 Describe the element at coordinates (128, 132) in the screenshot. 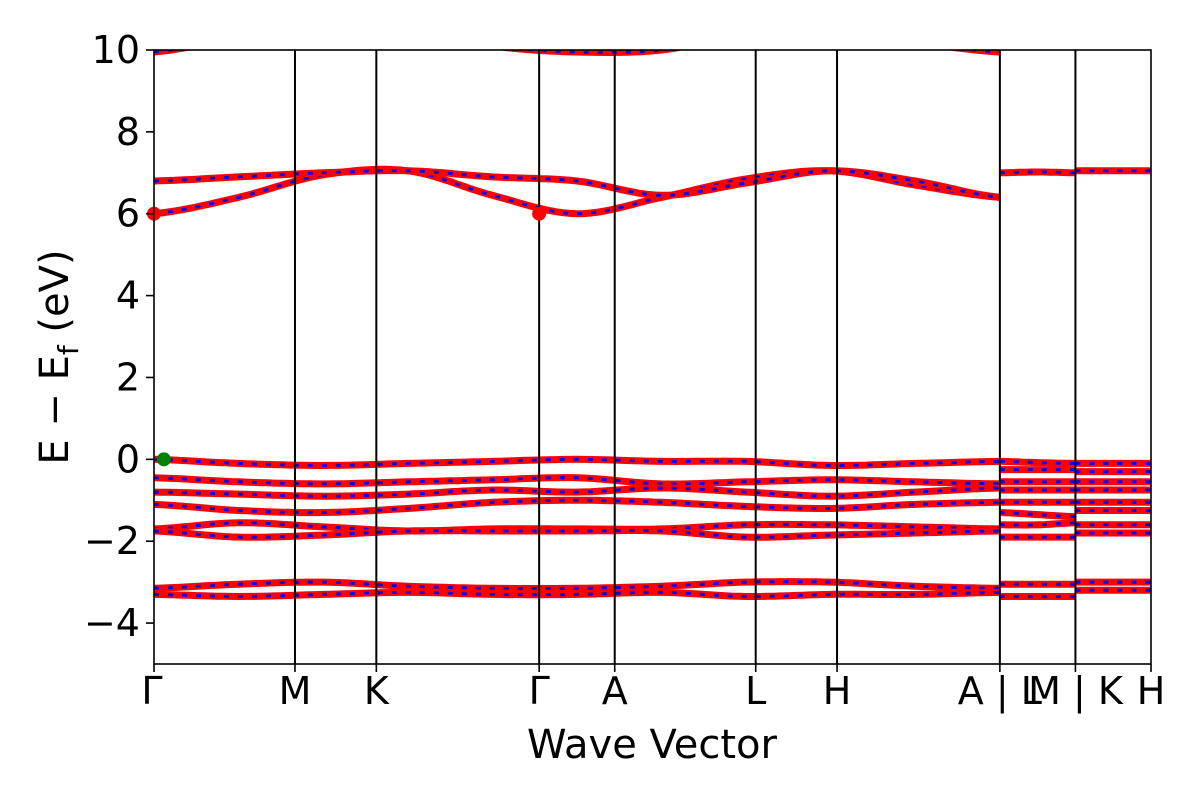

I see `y-tick-label: 8` at that location.